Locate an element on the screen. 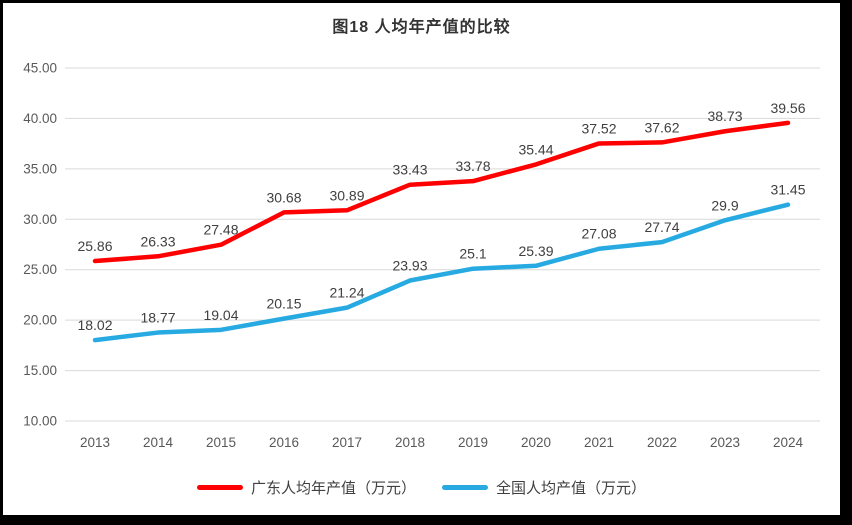  data-label-series-0: 33.43 is located at coordinates (409, 170).